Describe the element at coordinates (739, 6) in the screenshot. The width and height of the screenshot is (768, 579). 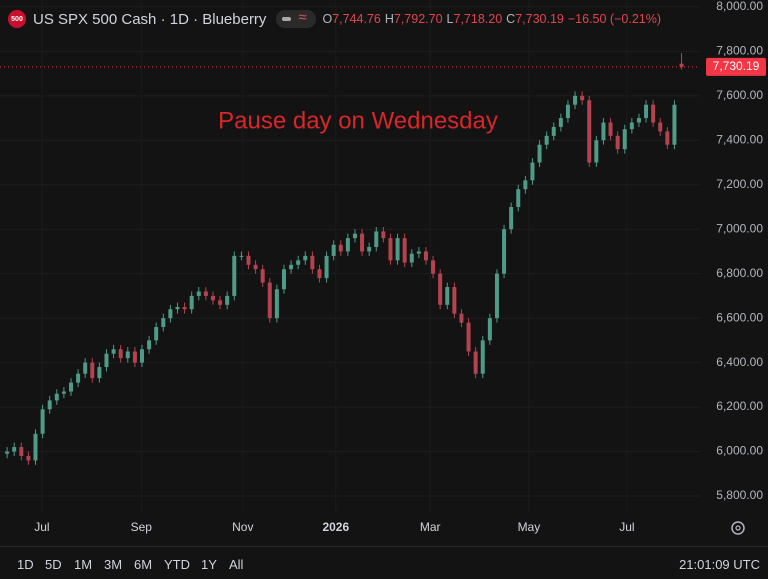
I see `y-tick-label: 8,000.00` at that location.